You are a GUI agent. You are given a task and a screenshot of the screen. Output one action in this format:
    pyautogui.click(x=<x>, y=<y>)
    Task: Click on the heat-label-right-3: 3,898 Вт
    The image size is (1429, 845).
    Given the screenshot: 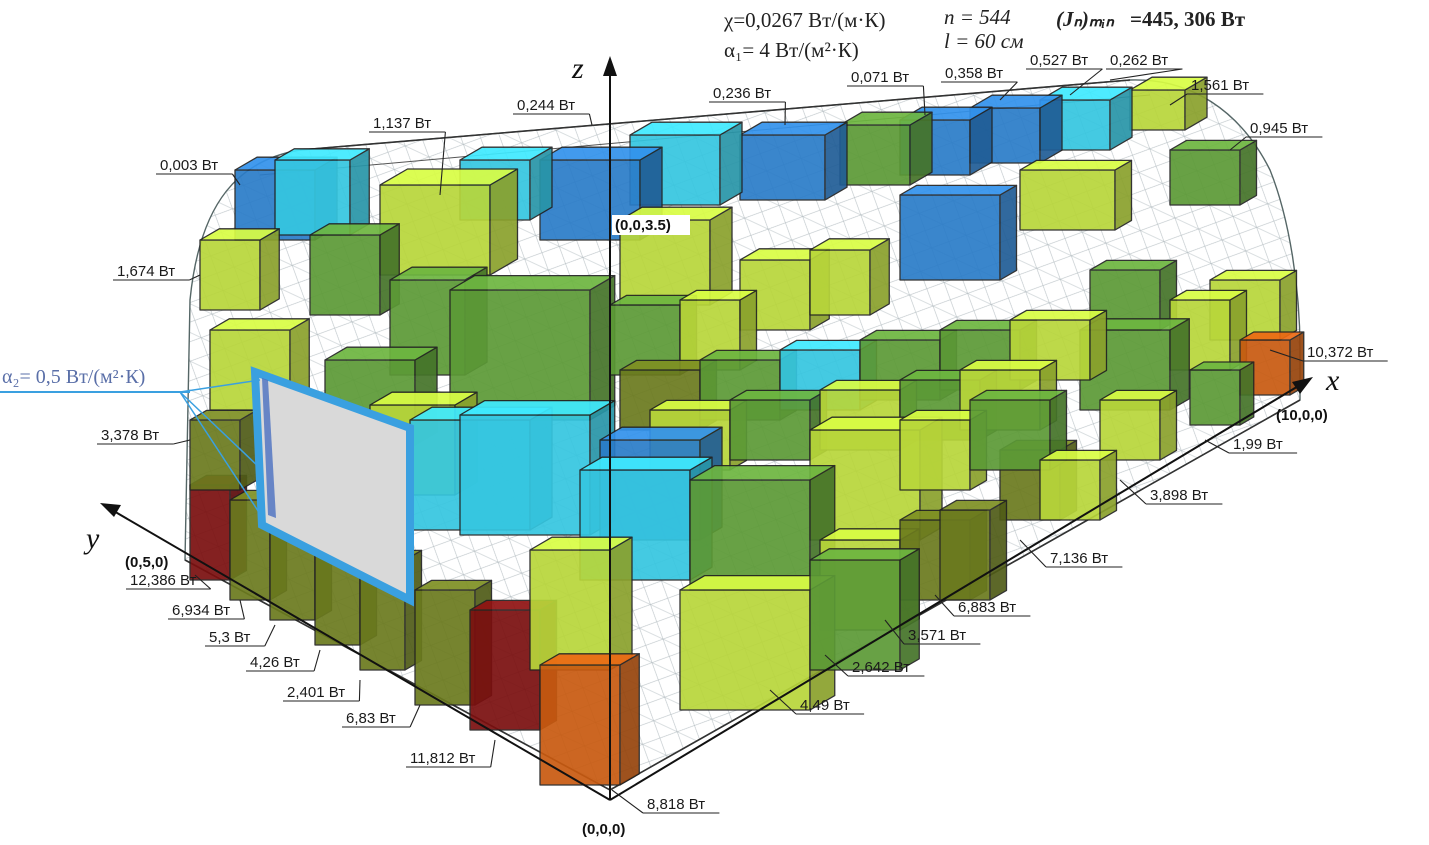 What is the action you would take?
    pyautogui.click(x=1179, y=495)
    